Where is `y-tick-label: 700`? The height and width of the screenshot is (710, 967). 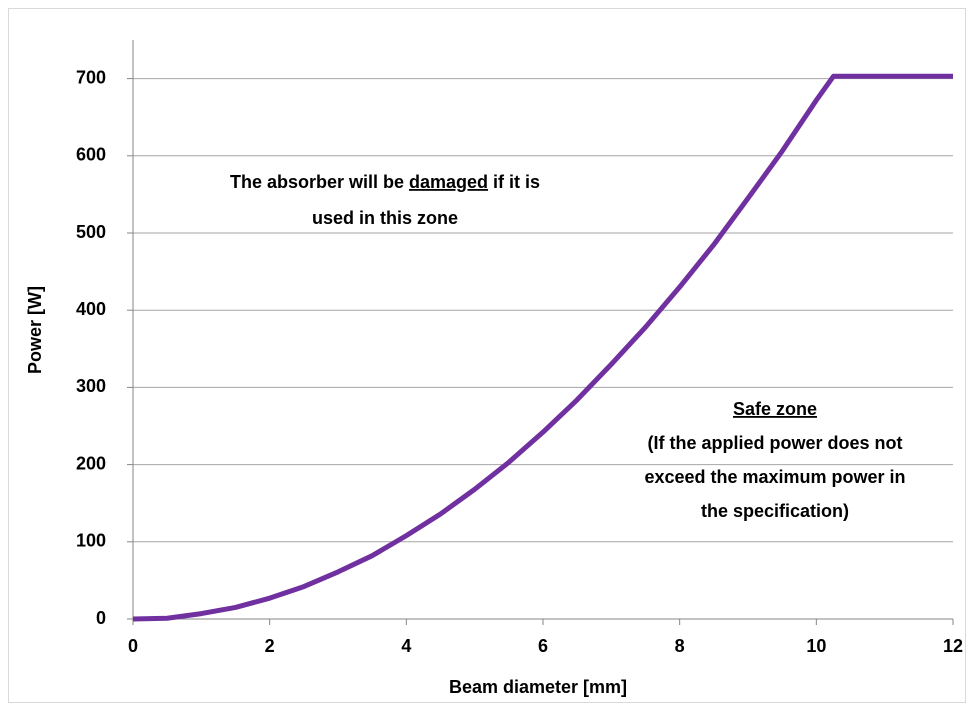 y-tick-label: 700 is located at coordinates (91, 77).